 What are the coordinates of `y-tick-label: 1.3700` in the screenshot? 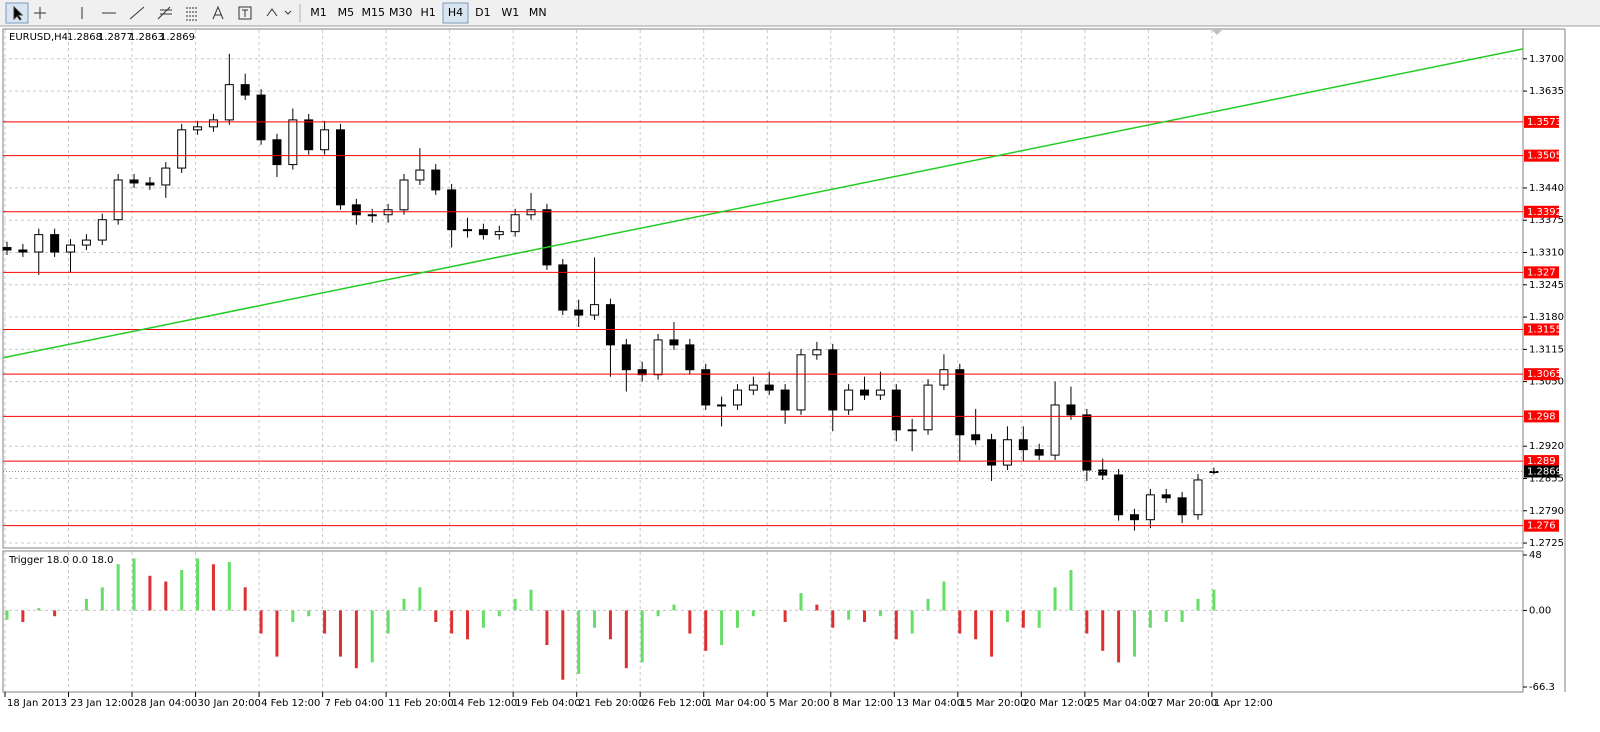 It's located at (1546, 59).